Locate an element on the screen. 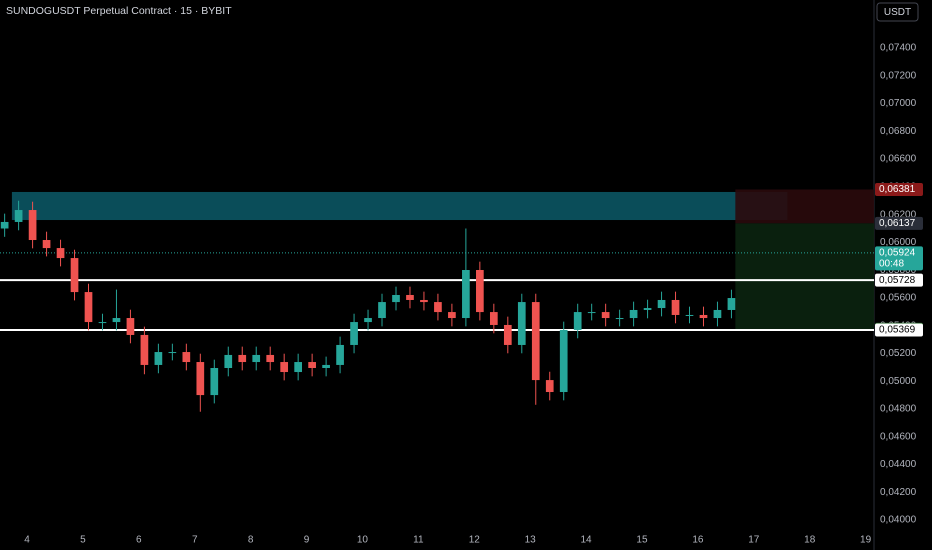  x-tick-label: 4 is located at coordinates (27, 540).